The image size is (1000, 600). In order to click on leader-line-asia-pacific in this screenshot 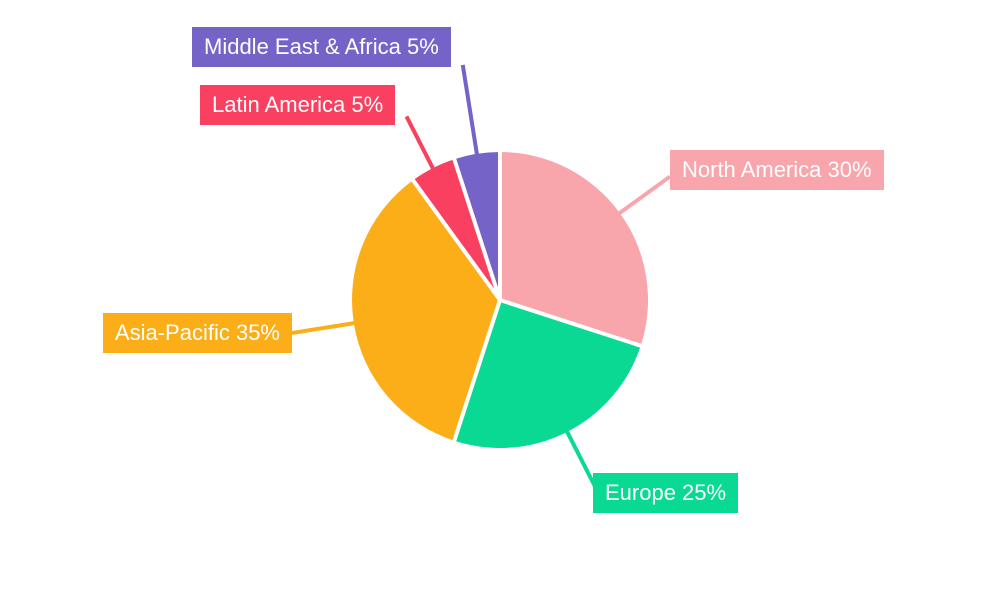, I will do `click(323, 328)`.